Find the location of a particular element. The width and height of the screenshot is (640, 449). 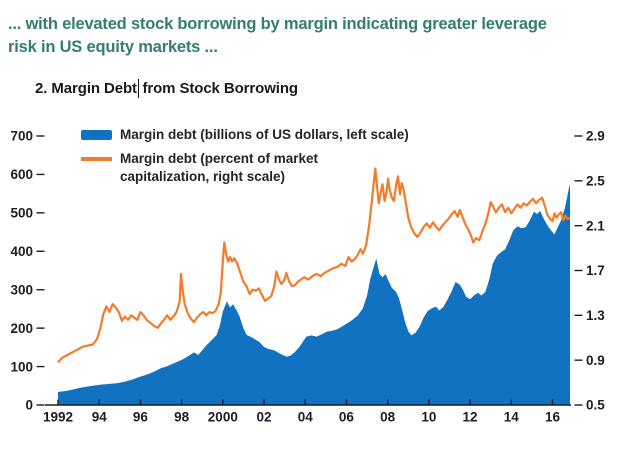

right-axis-label: 2.1 is located at coordinates (595, 225).